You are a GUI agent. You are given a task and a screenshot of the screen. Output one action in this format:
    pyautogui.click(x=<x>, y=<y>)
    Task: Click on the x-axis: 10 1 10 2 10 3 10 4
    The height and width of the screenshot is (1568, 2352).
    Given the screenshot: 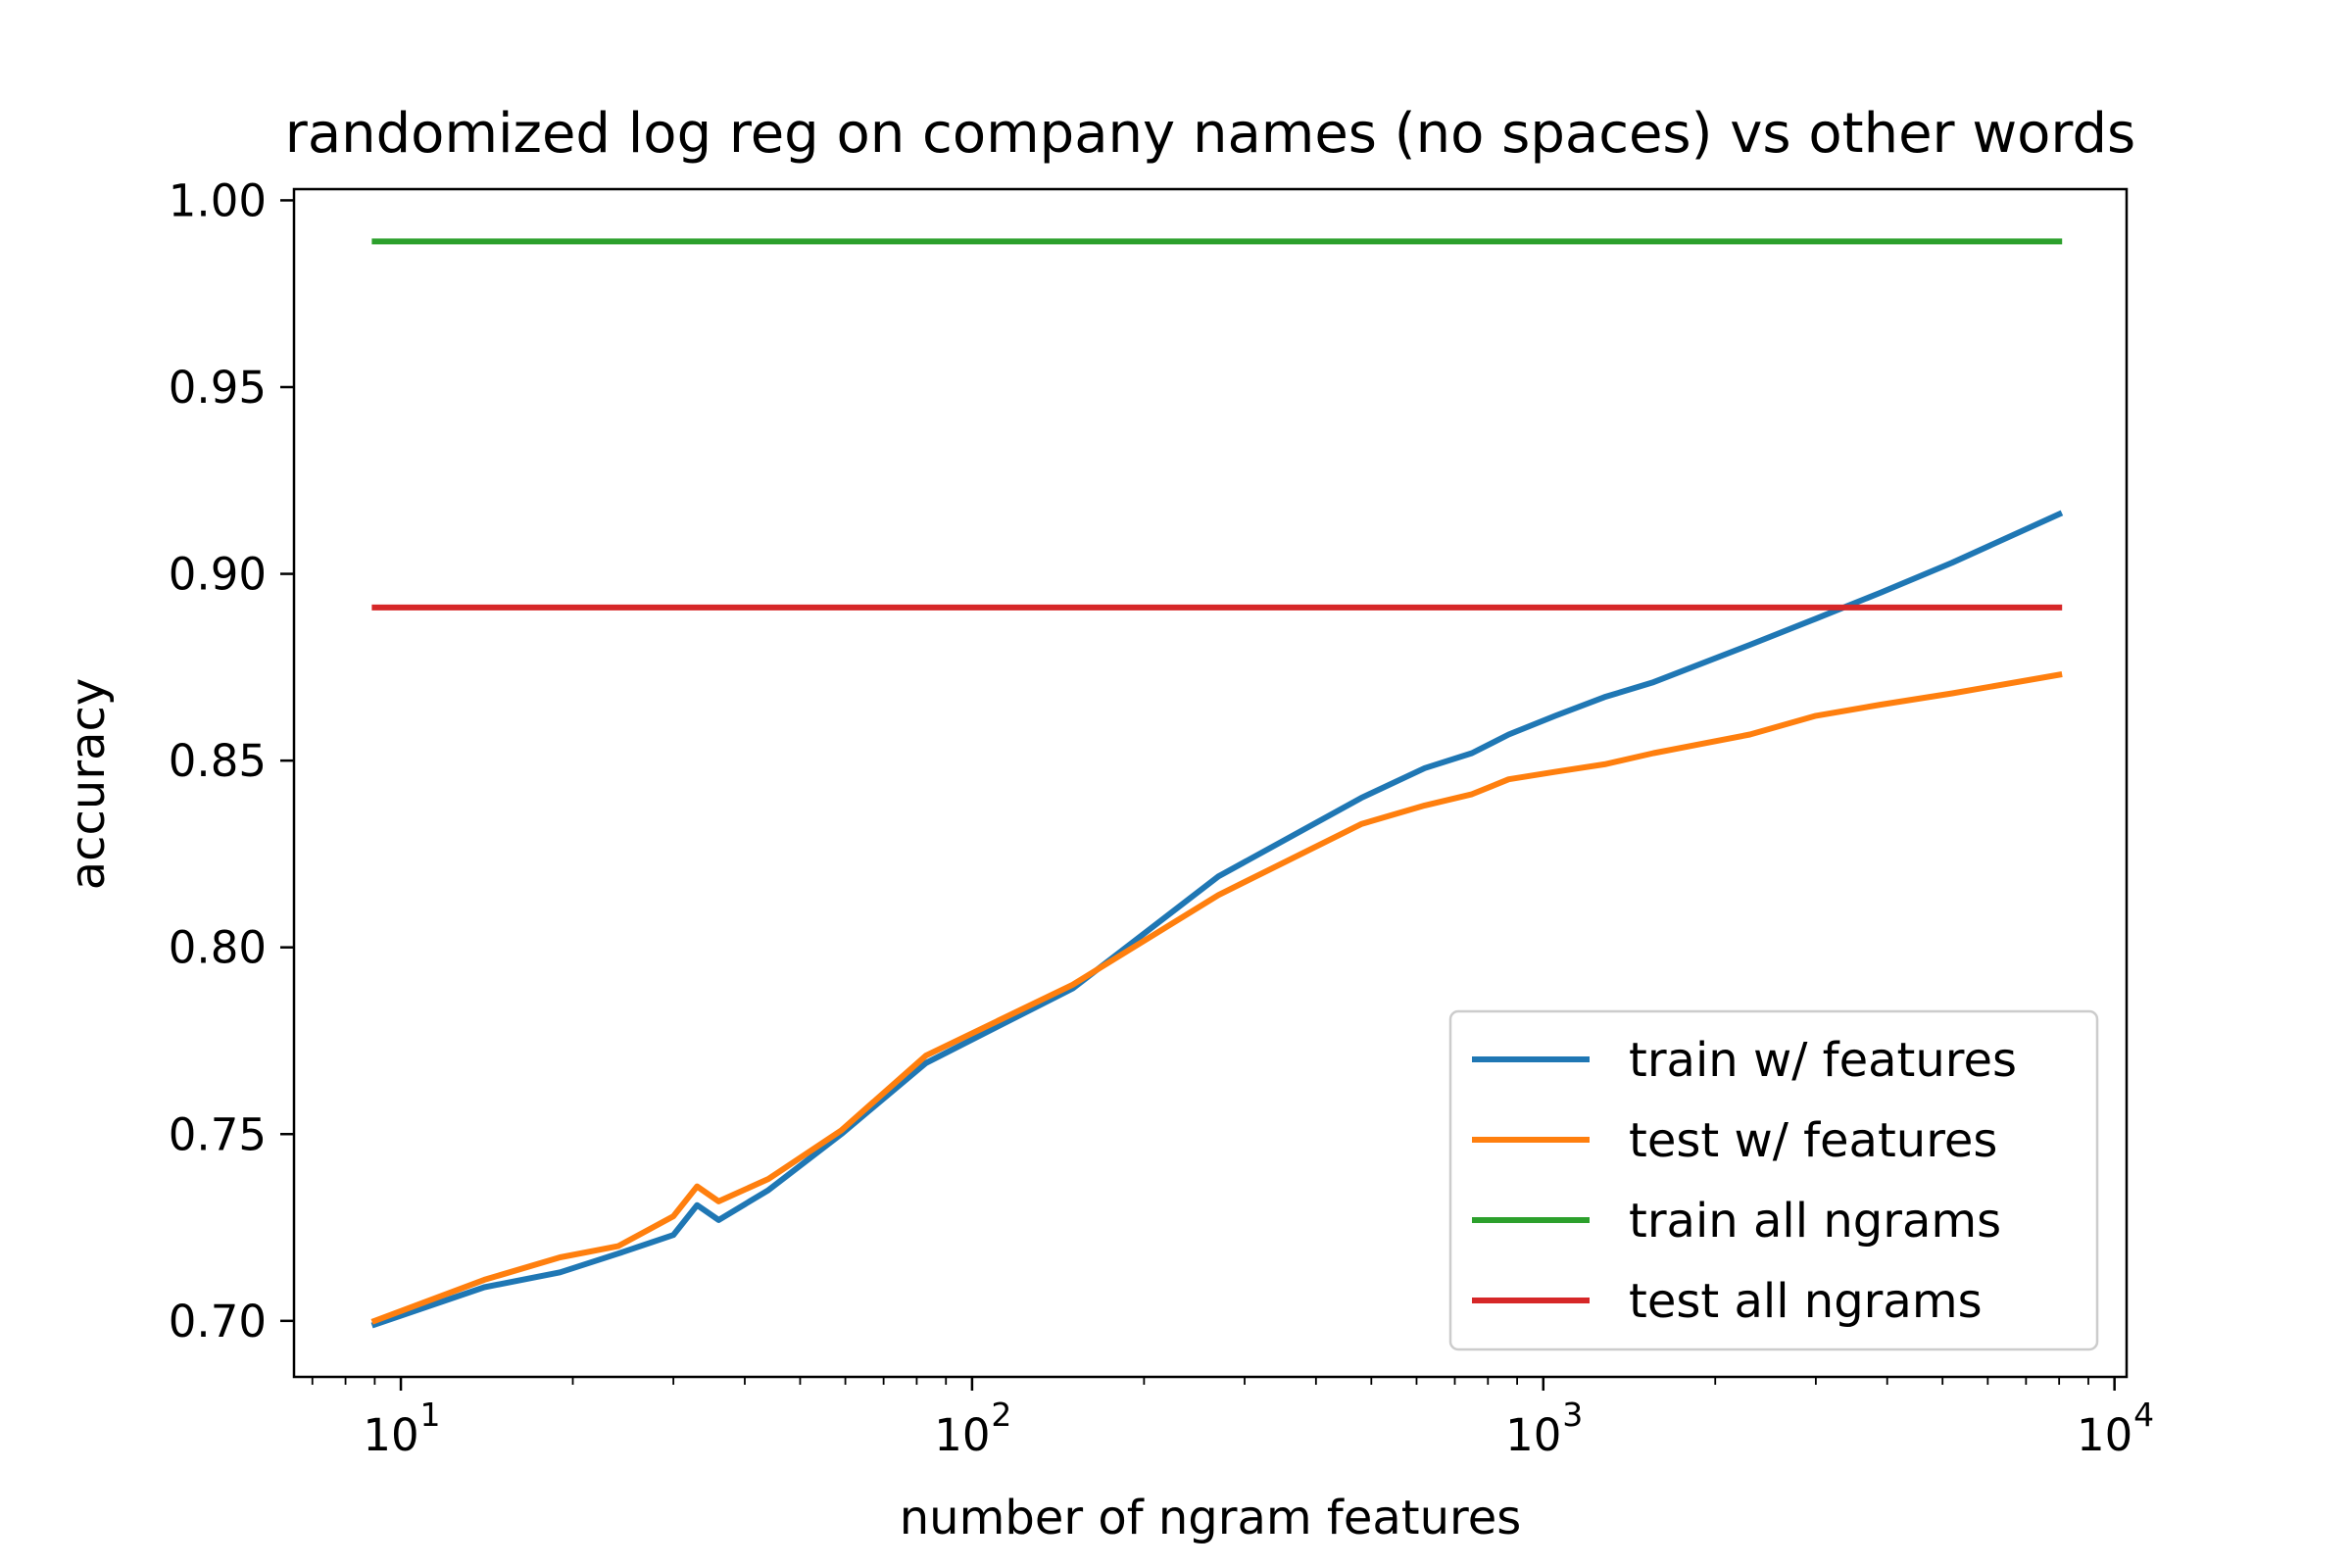 What is the action you would take?
    pyautogui.click(x=1232, y=1419)
    